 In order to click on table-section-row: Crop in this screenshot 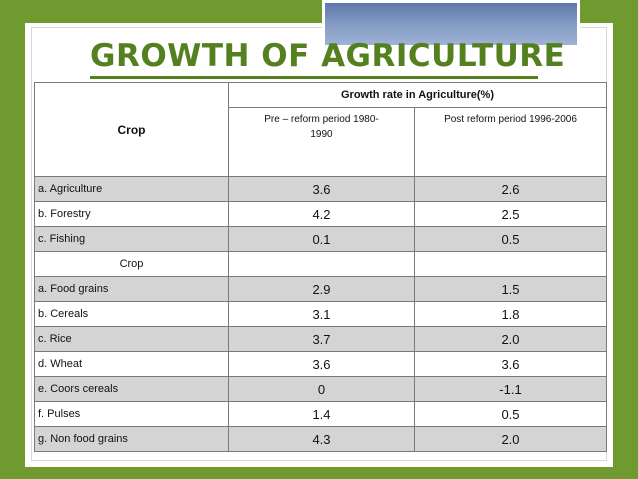, I will do `click(320, 264)`.